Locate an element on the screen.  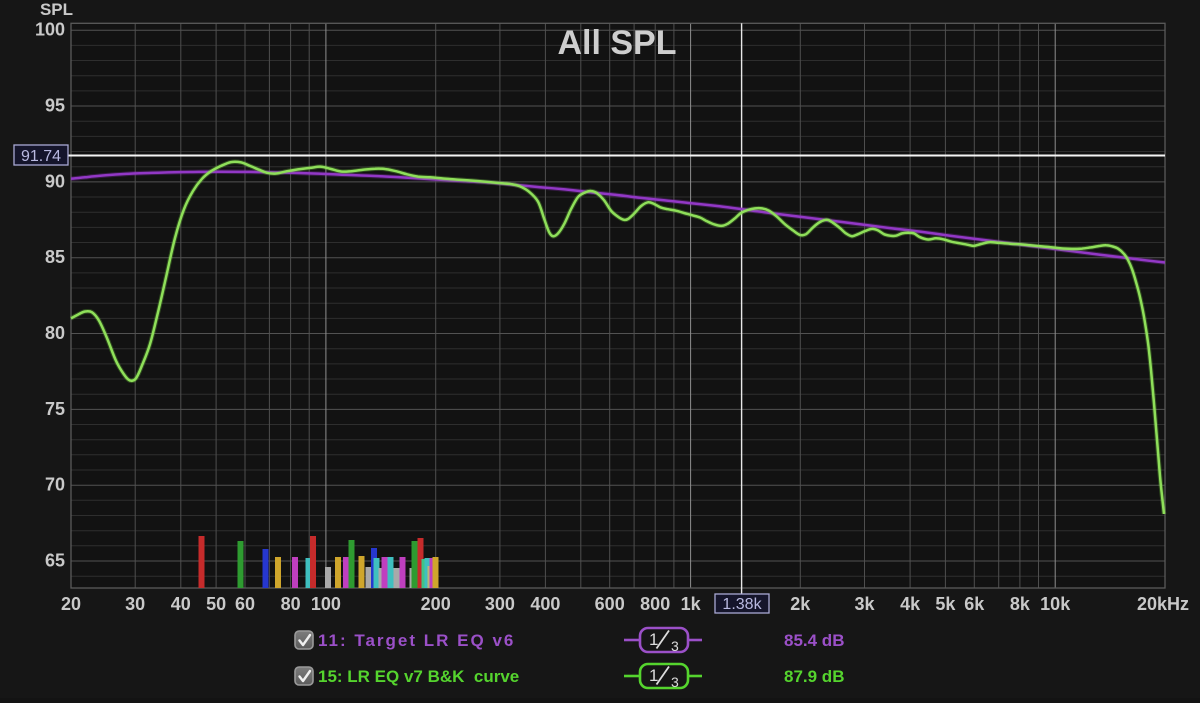
svg-text: 70 is located at coordinates (55, 485).